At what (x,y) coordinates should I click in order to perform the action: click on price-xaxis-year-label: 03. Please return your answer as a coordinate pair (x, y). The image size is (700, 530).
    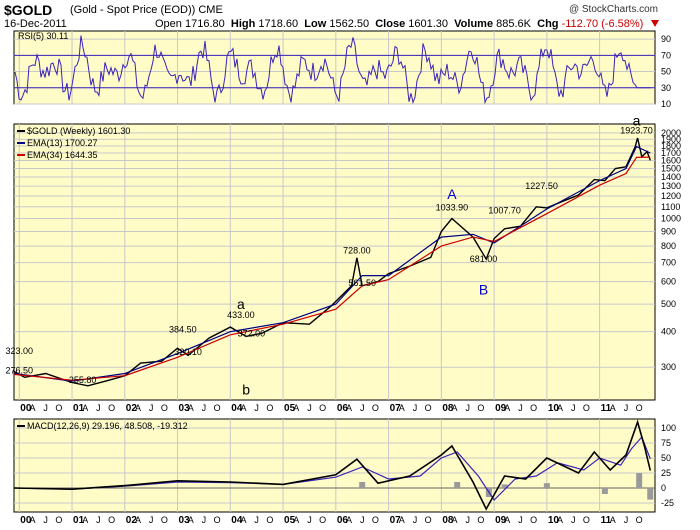
    Looking at the image, I should click on (185, 408).